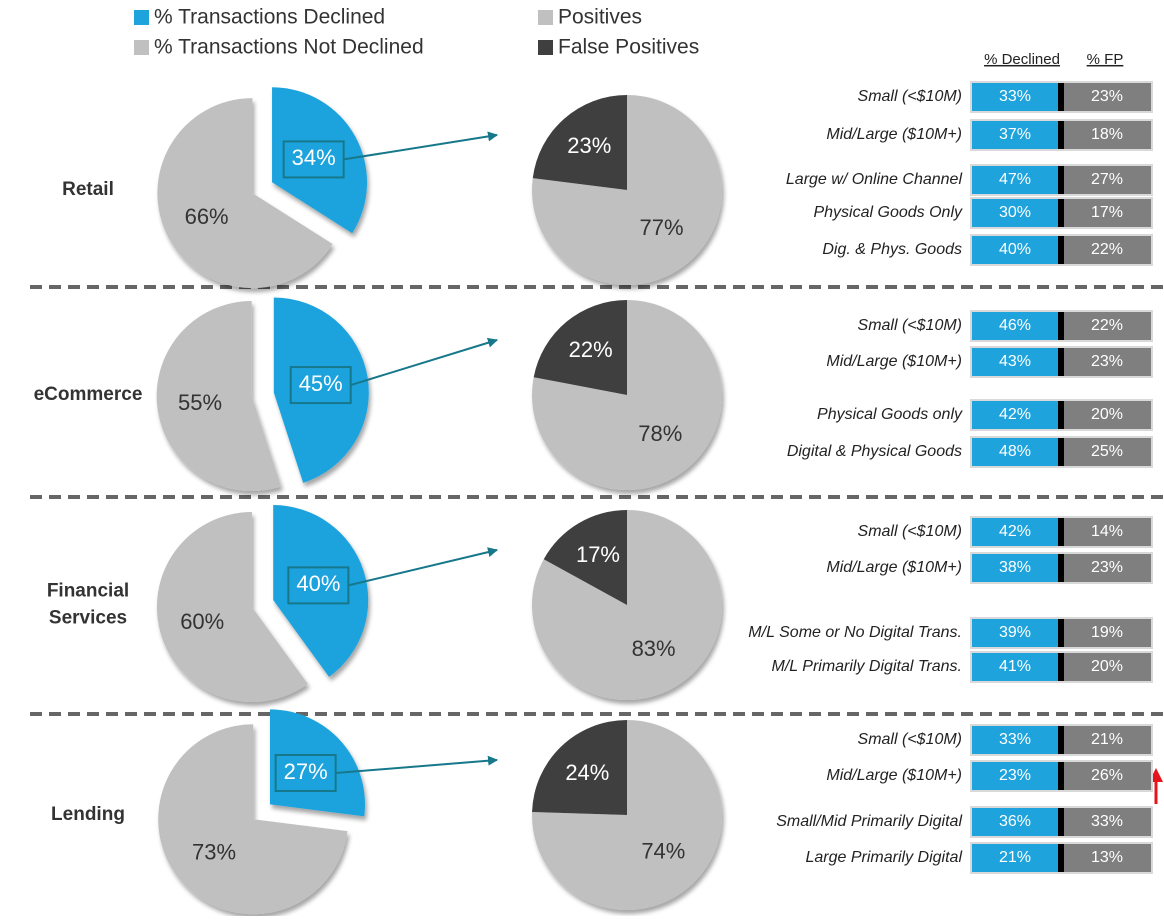 The height and width of the screenshot is (921, 1164). Describe the element at coordinates (269, 17) in the screenshot. I see `legend-label: % Transactions Declined` at that location.